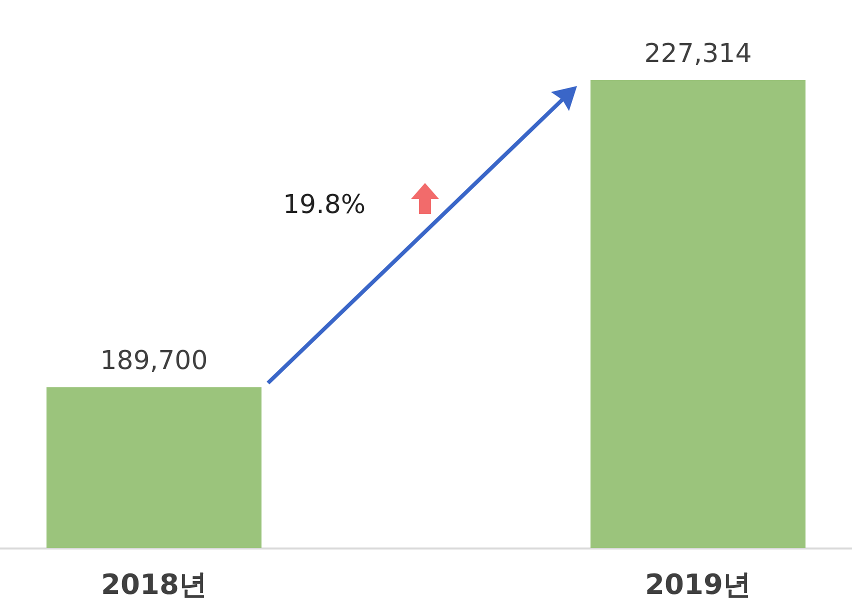  Describe the element at coordinates (154, 361) in the screenshot. I see `data-label: 189,700` at that location.